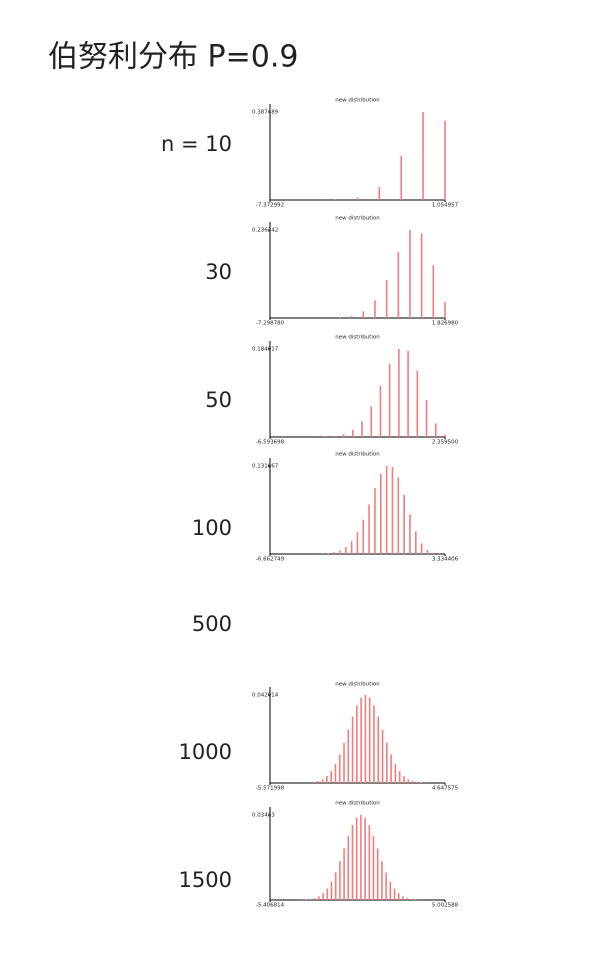 The width and height of the screenshot is (600, 960). I want to click on row-label: 30, so click(218, 272).